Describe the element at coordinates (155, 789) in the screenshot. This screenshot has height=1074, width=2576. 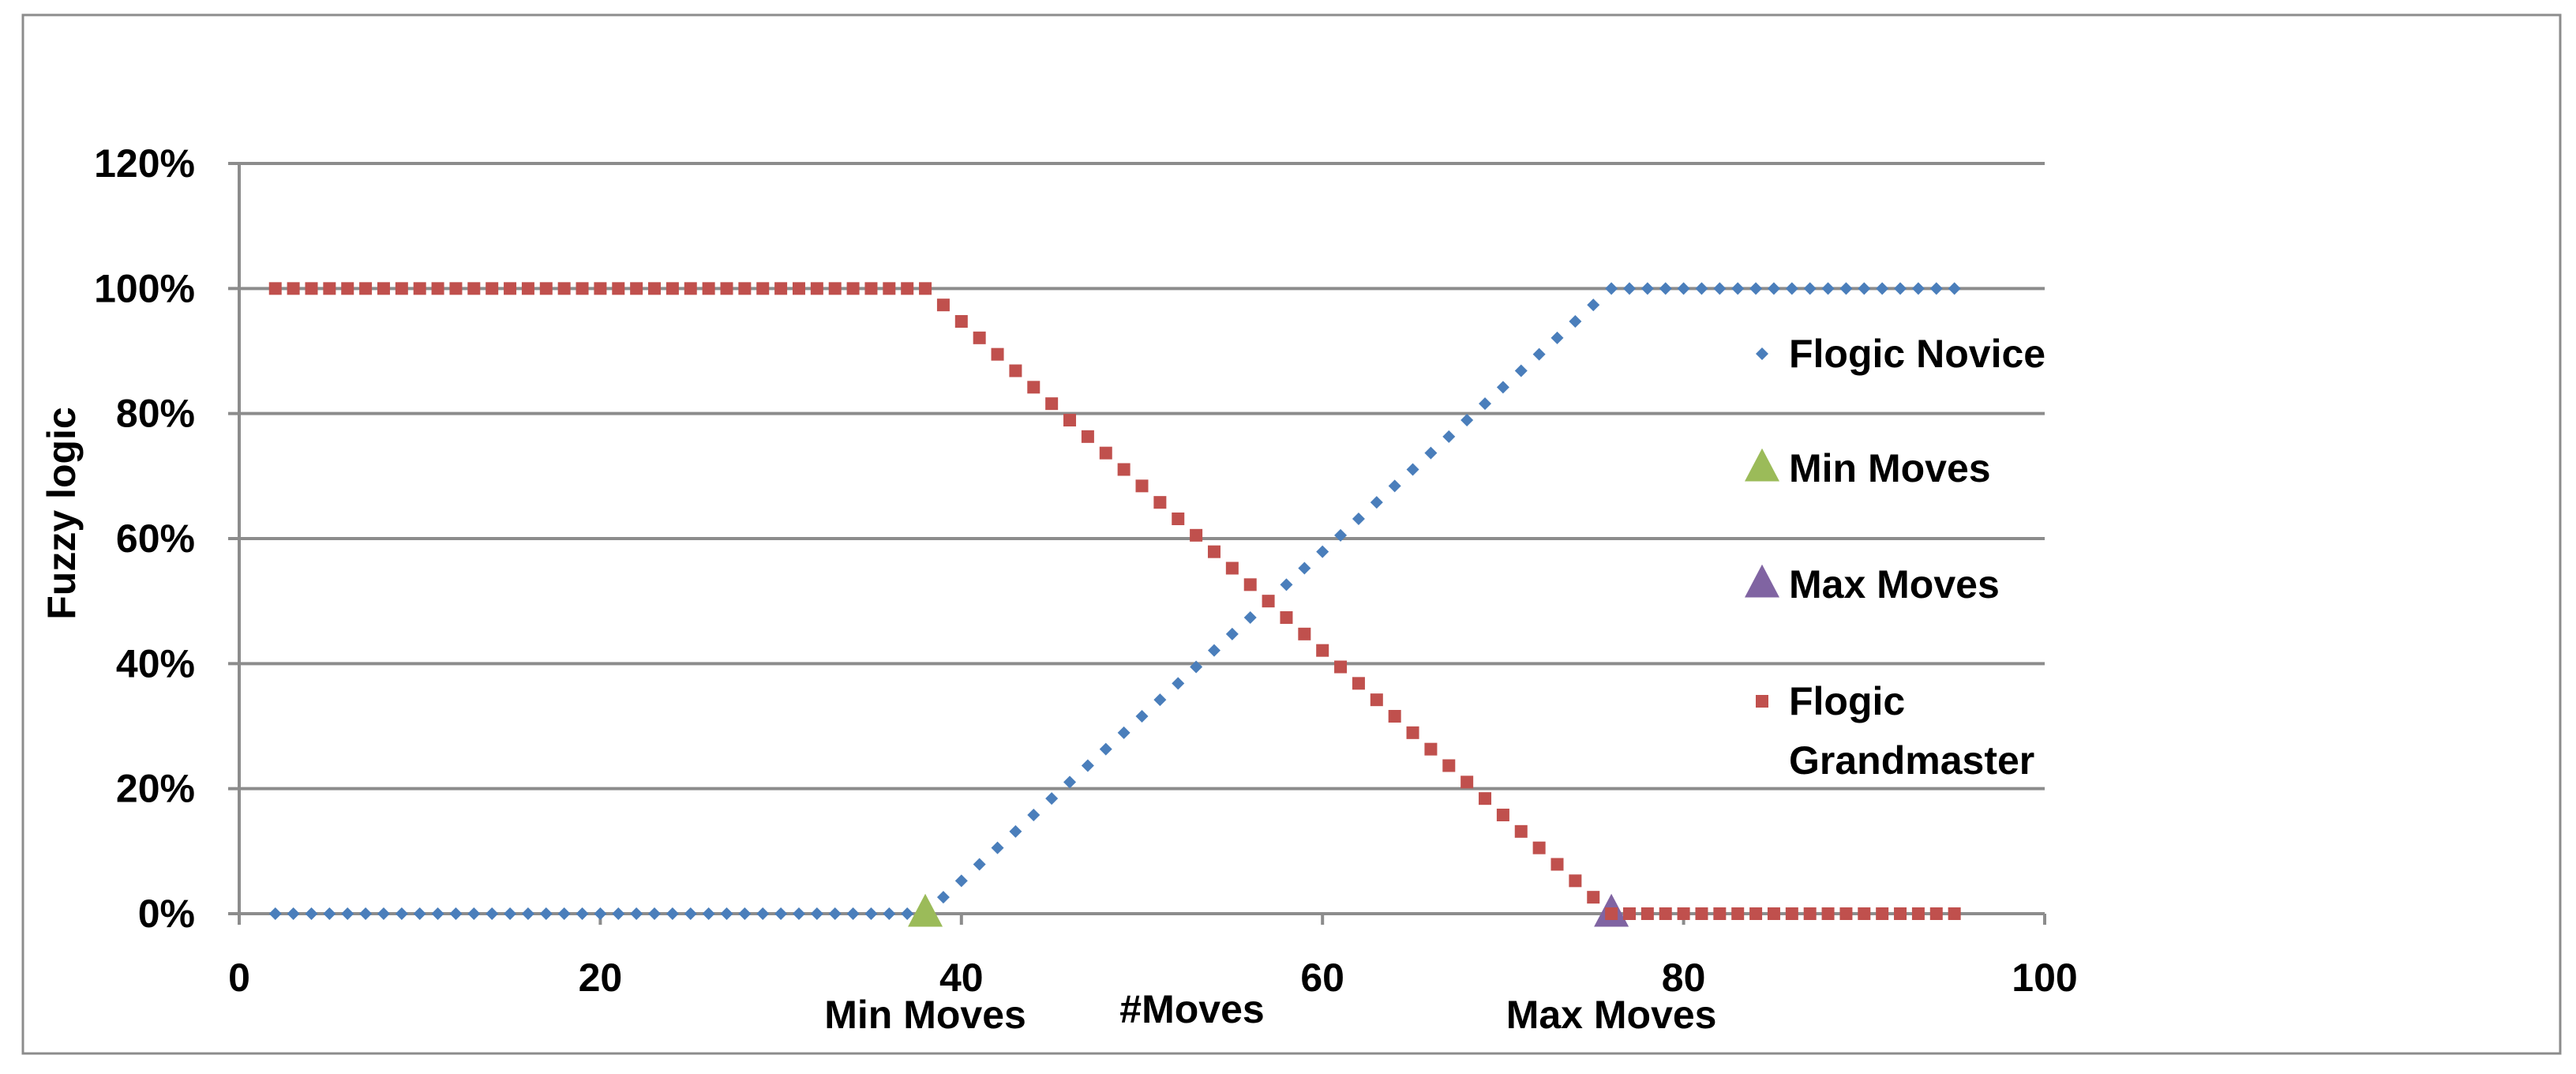
I see `y-tick-label: 20%` at that location.